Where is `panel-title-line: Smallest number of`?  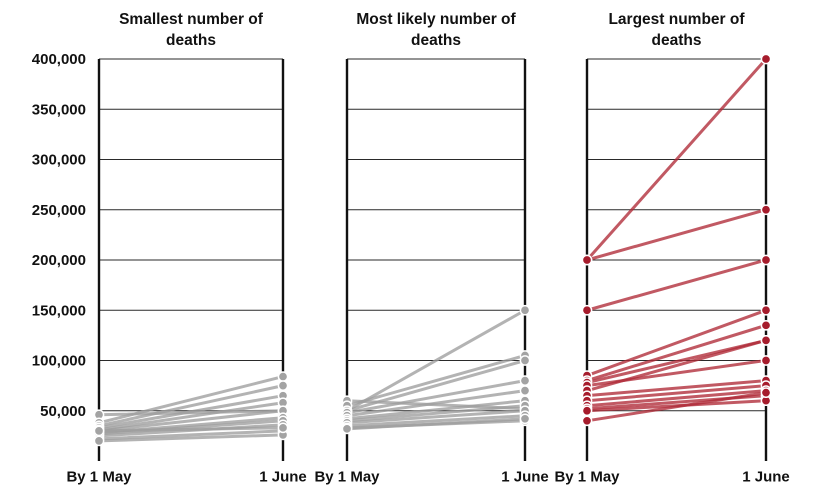
panel-title-line: Smallest number of is located at coordinates (191, 19).